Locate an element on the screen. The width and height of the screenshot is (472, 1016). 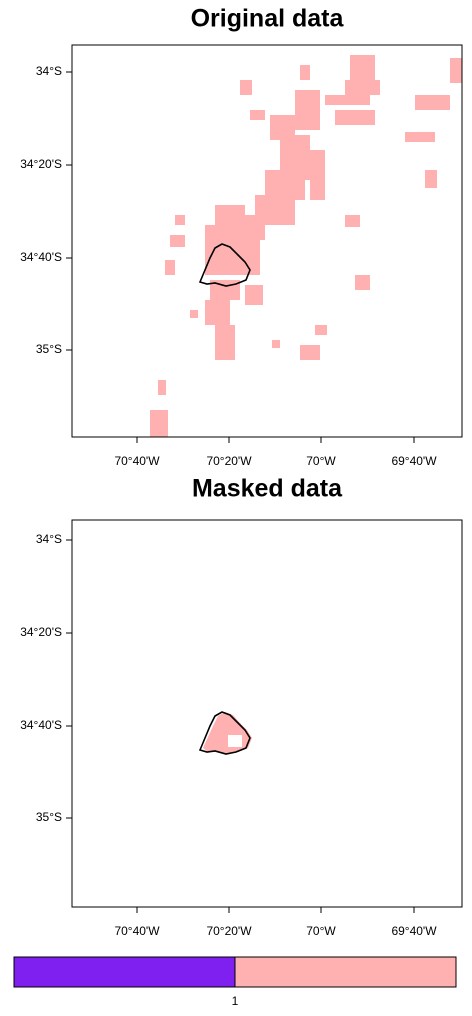
panel-title: Original data is located at coordinates (268, 19).